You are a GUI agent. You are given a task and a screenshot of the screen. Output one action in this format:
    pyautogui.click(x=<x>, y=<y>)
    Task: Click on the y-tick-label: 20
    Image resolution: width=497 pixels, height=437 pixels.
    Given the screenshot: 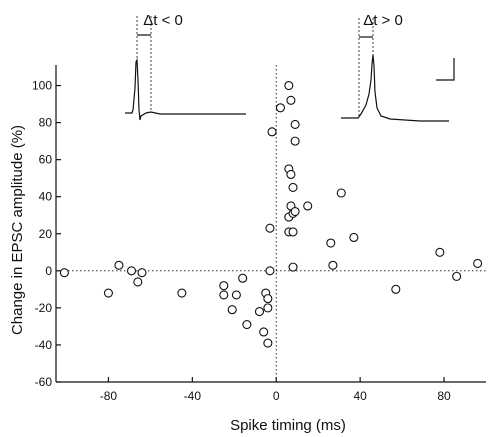 What is the action you would take?
    pyautogui.click(x=46, y=234)
    